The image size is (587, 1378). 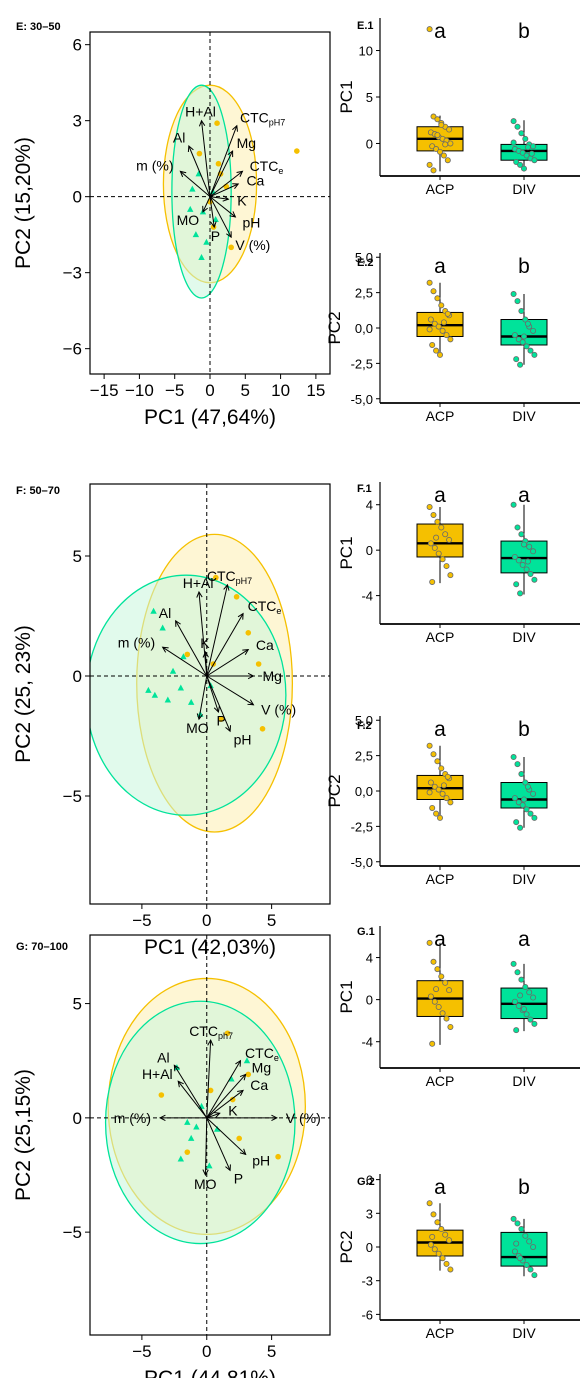 I want to click on vector-label: CTCe, so click(x=267, y=167).